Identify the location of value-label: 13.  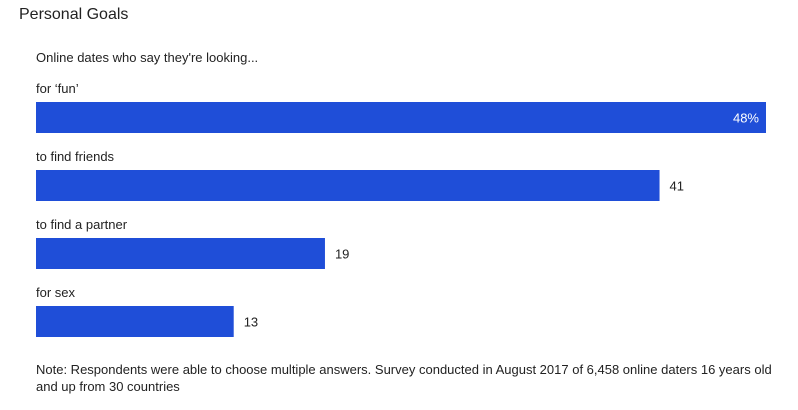
(251, 322).